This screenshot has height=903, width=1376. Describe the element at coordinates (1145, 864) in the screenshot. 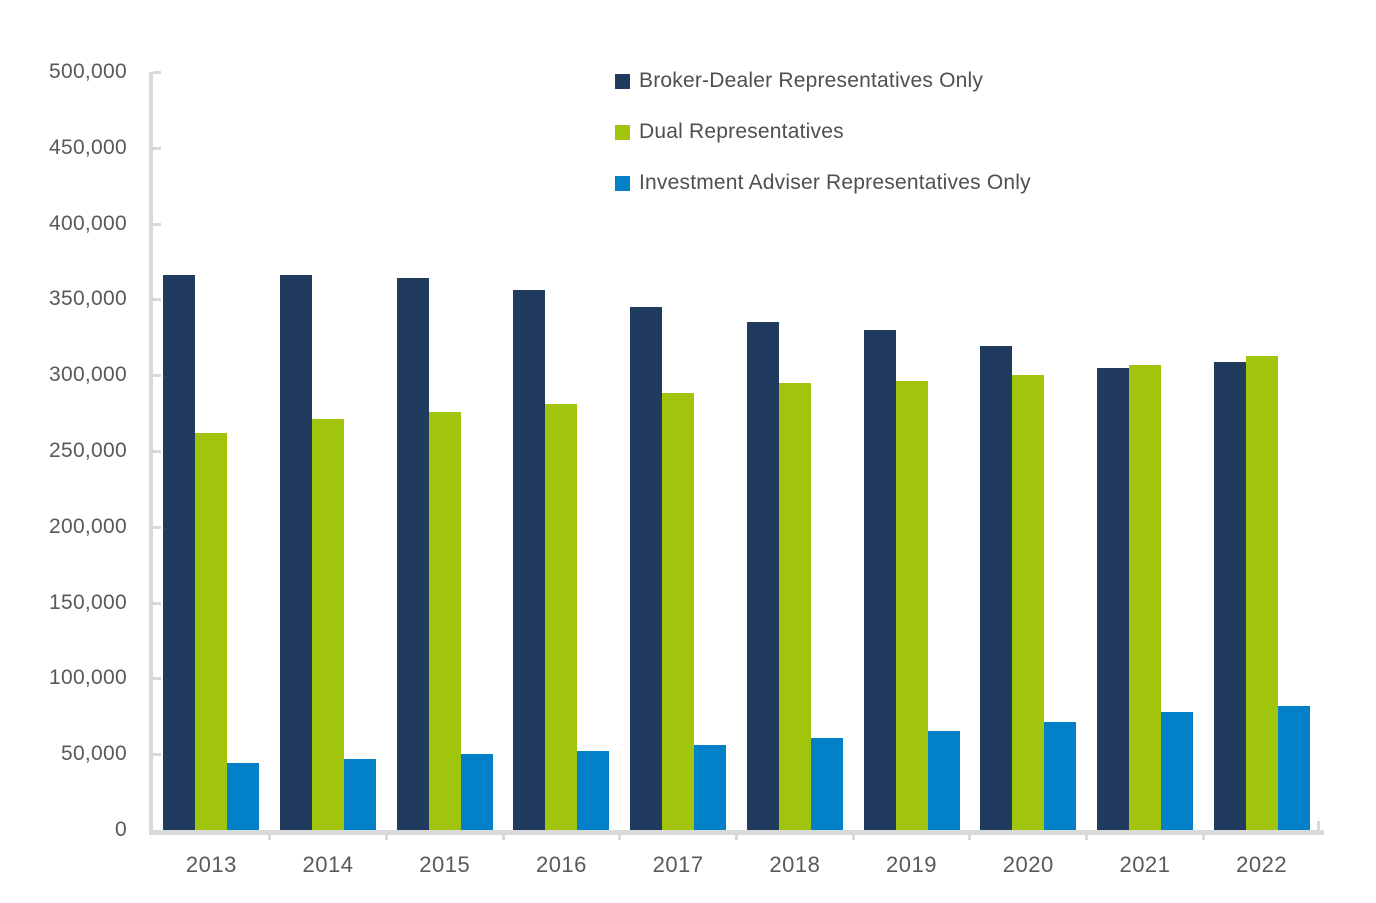

I see `x-axis-label-2021: 2021` at that location.